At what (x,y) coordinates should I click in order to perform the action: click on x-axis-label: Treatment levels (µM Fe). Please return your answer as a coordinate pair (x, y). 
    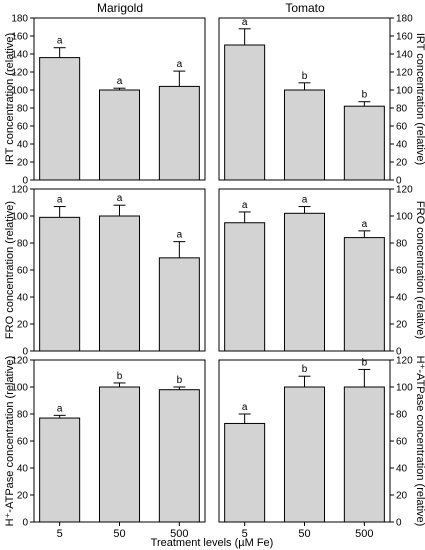
    Looking at the image, I should click on (212, 543).